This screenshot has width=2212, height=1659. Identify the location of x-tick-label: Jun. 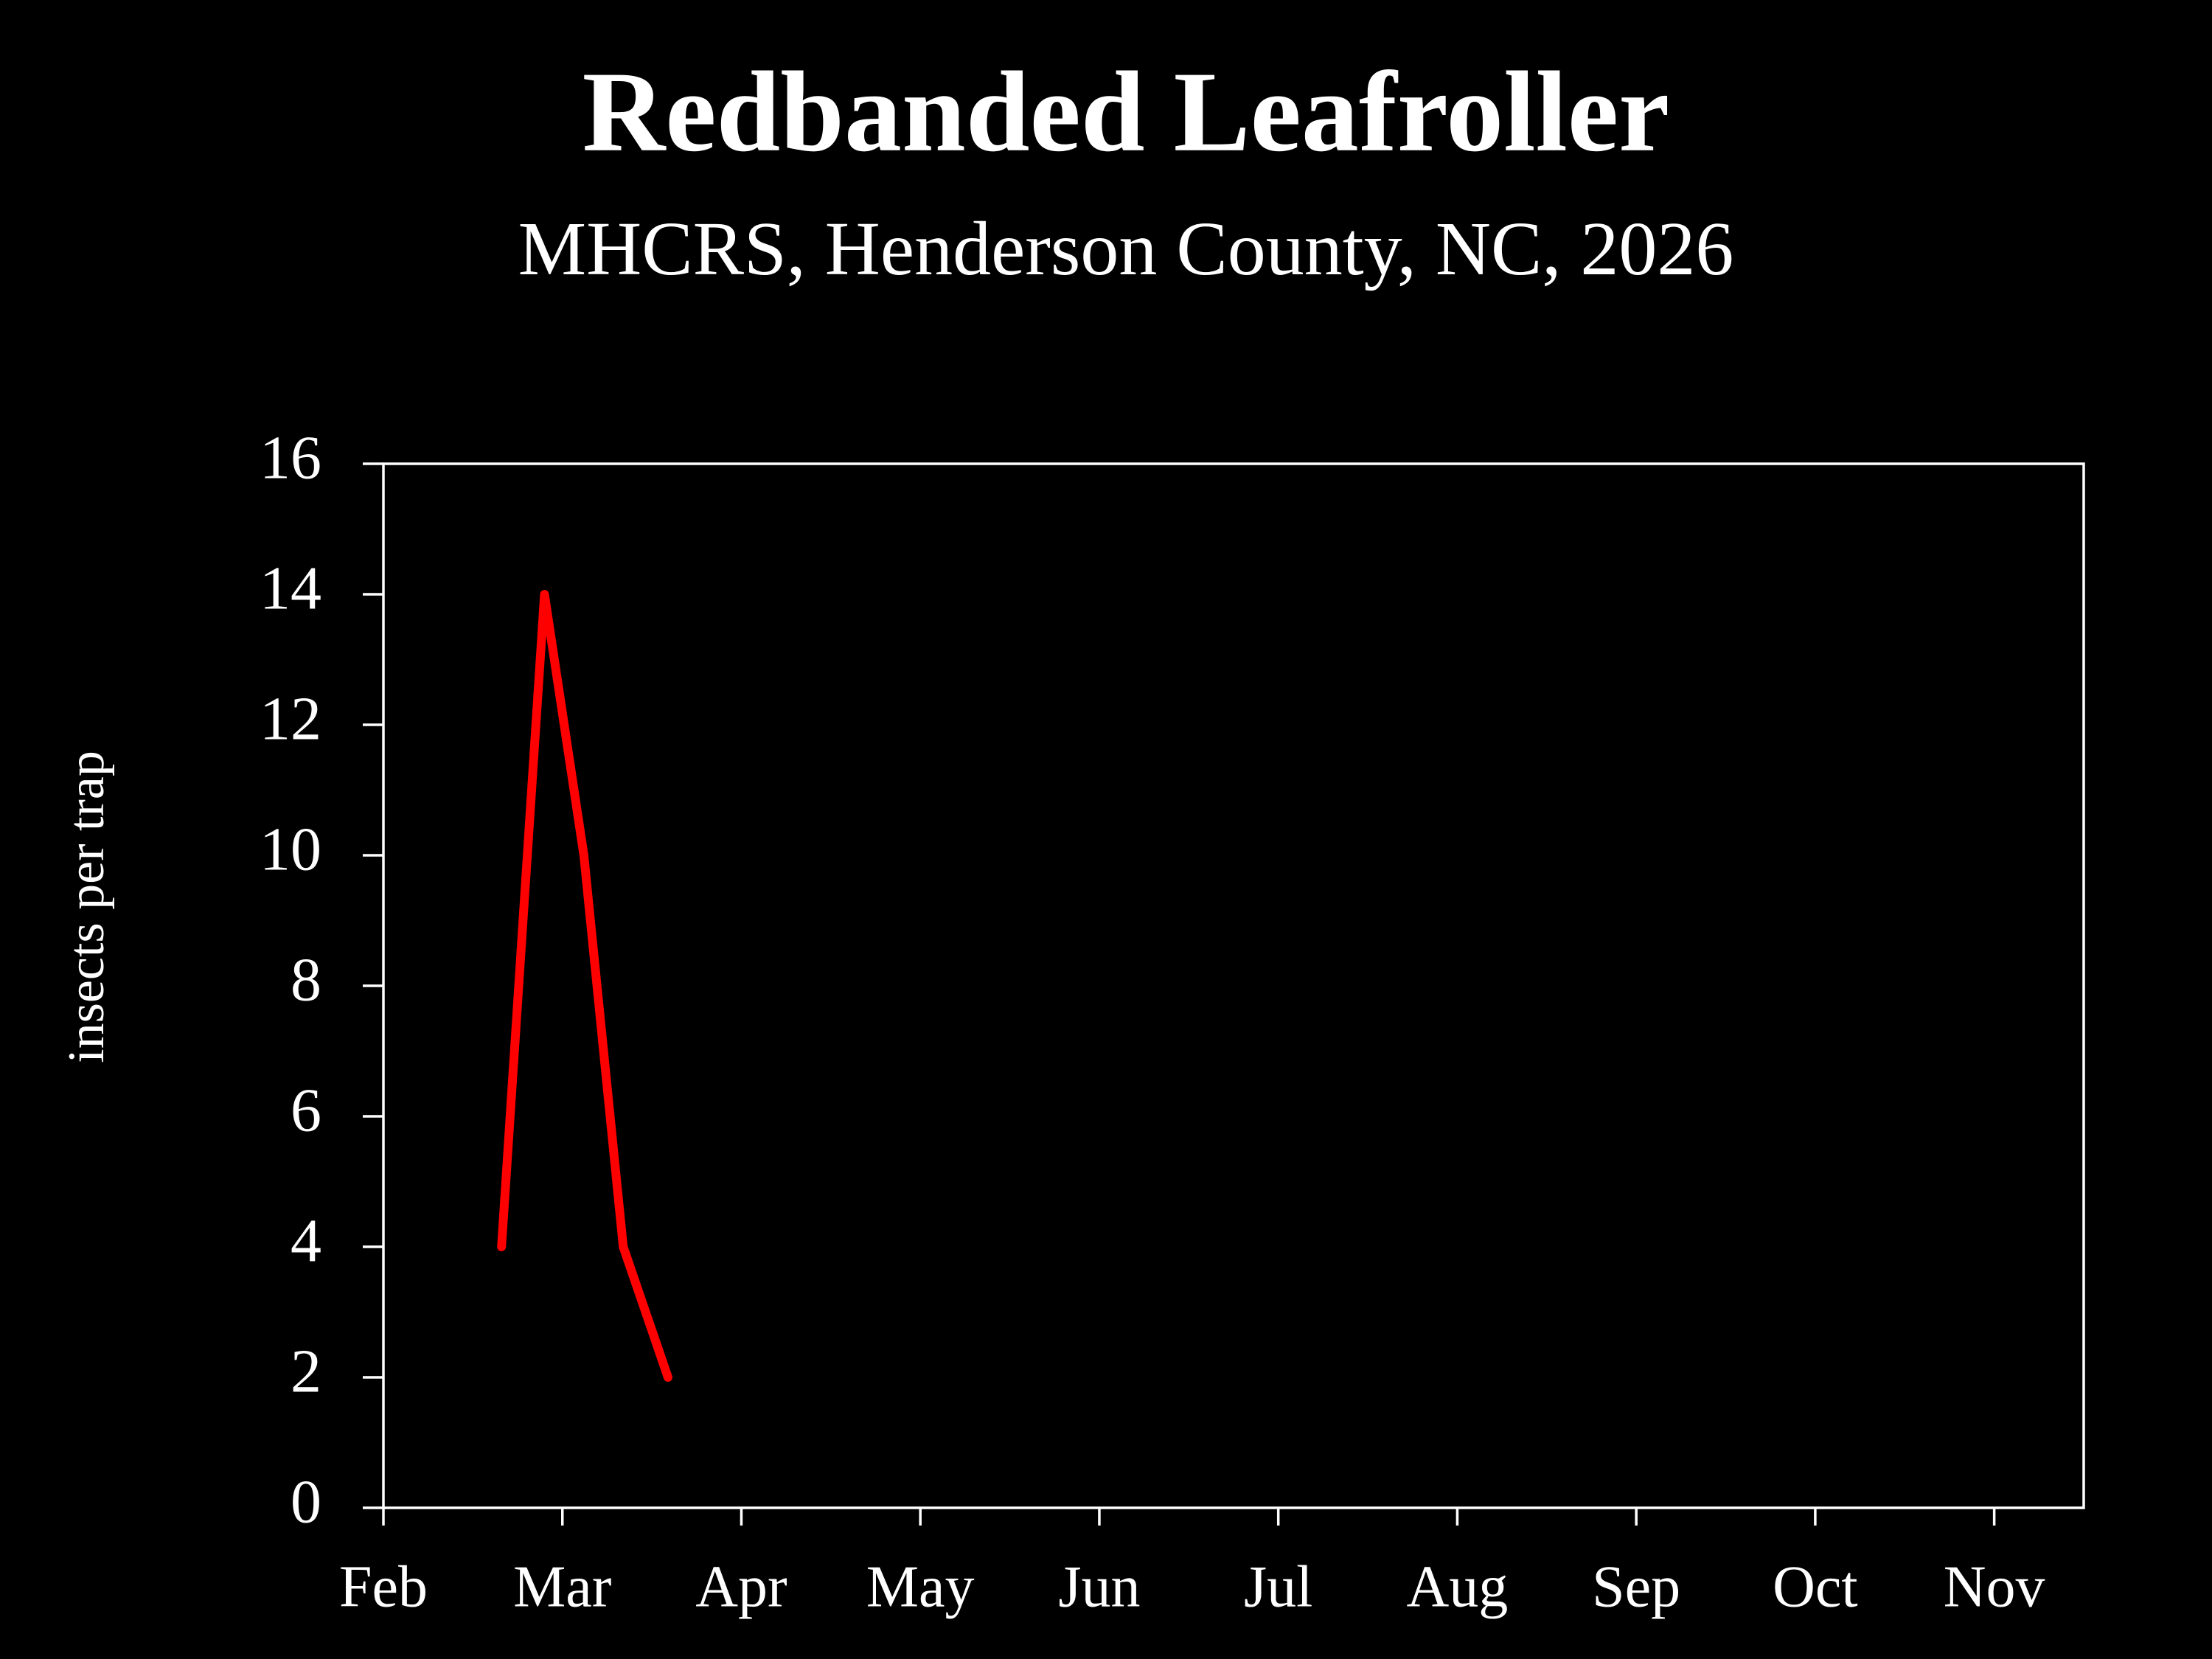
(1099, 1586).